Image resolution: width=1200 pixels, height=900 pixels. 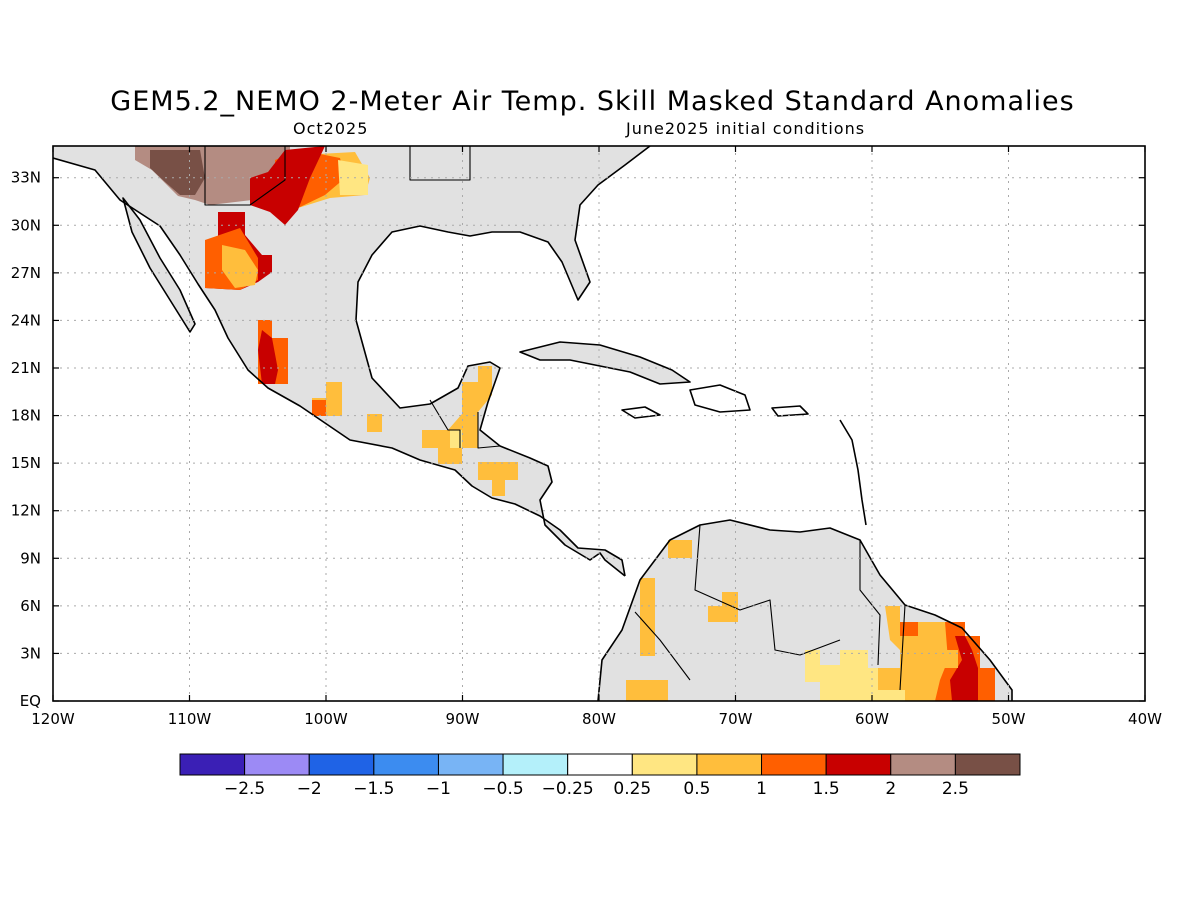 What do you see at coordinates (26, 320) in the screenshot?
I see `lat-tick-label: 24N` at bounding box center [26, 320].